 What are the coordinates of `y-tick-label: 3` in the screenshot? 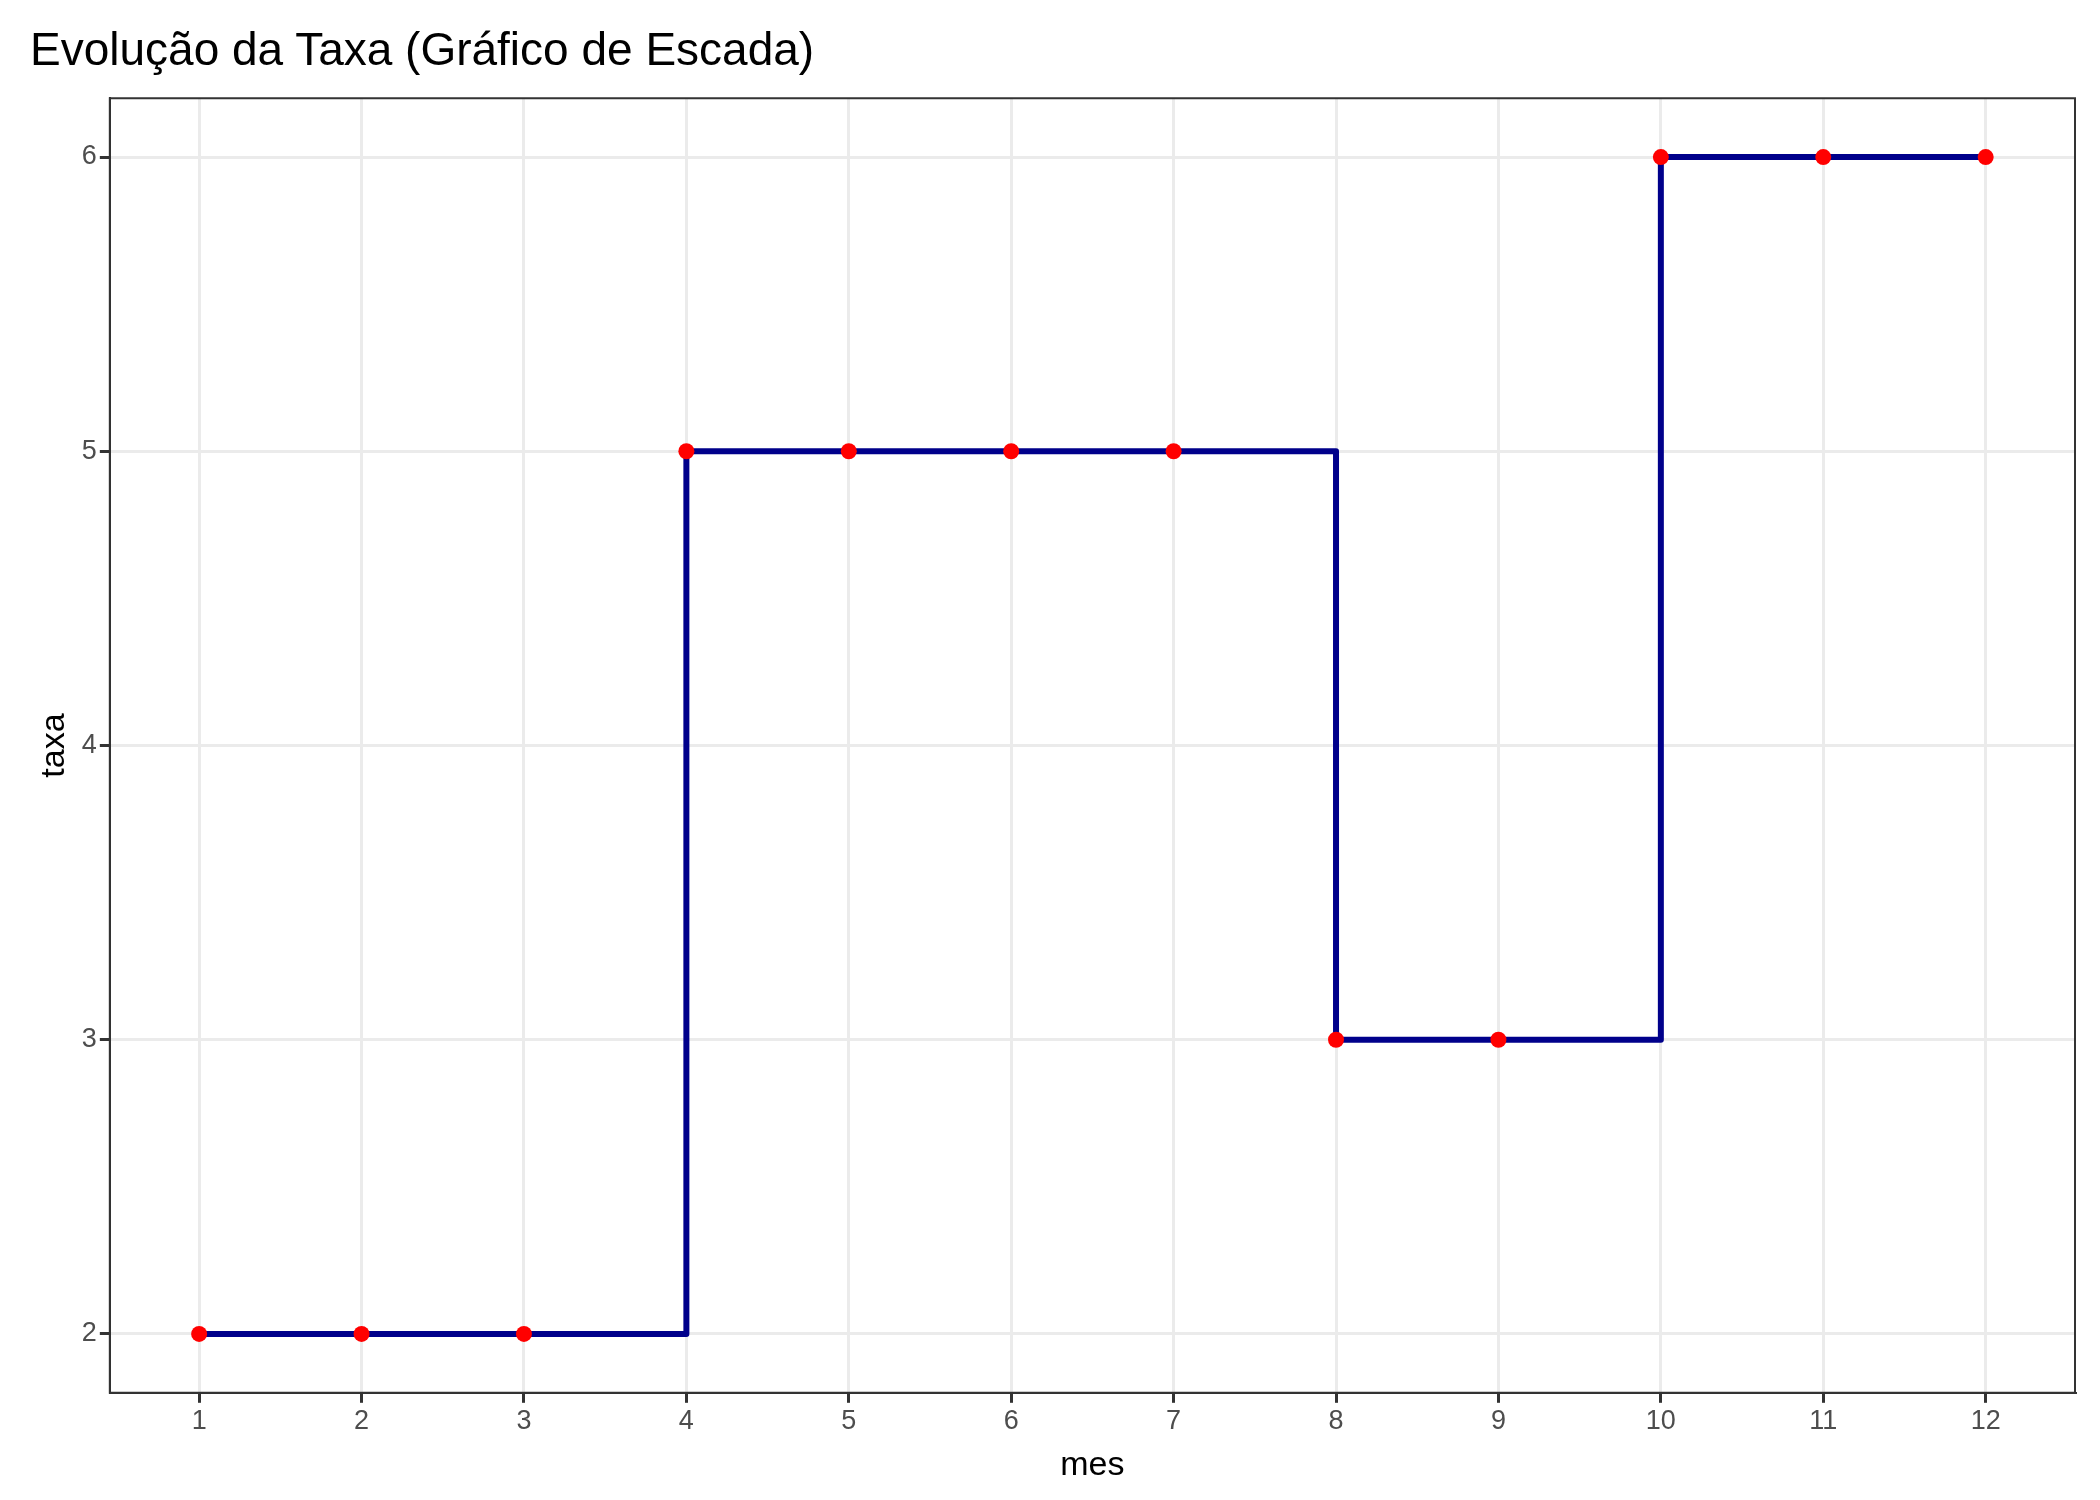 It's located at (89, 1038).